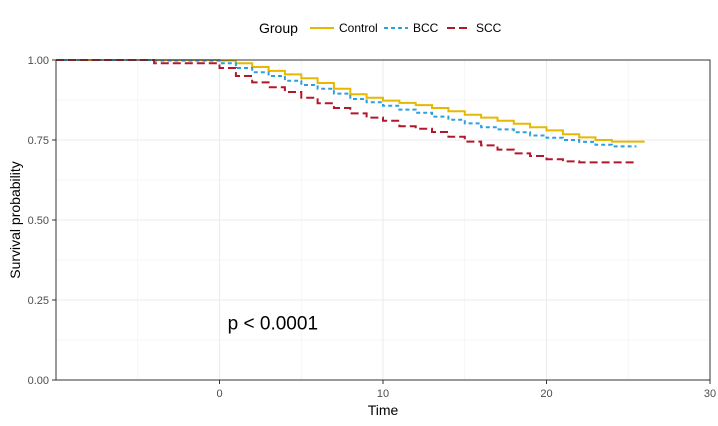  Describe the element at coordinates (15, 220) in the screenshot. I see `y-axis-title: Survival probability` at that location.